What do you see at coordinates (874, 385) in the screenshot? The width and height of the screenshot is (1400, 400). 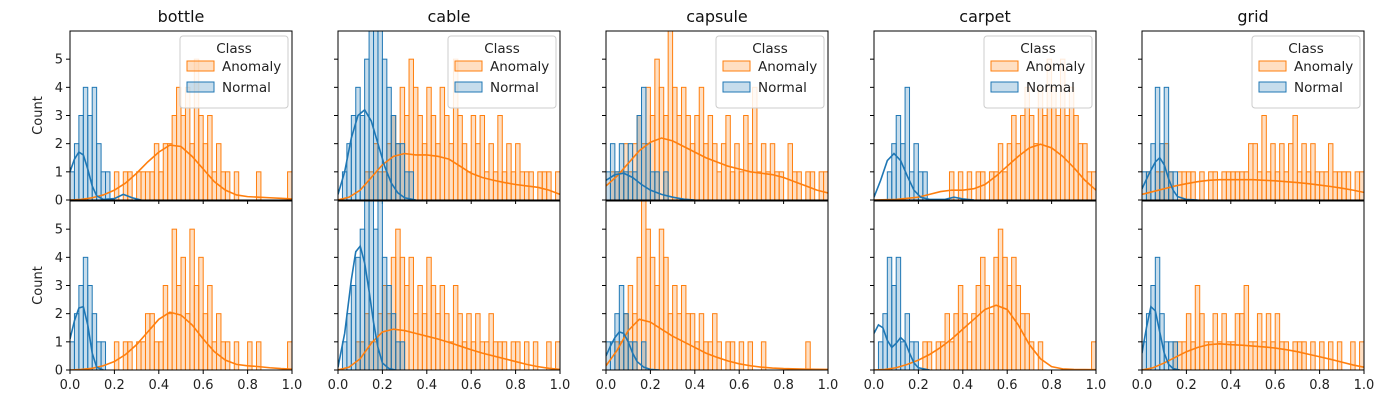 I see `x-tick-label: 0.0` at bounding box center [874, 385].